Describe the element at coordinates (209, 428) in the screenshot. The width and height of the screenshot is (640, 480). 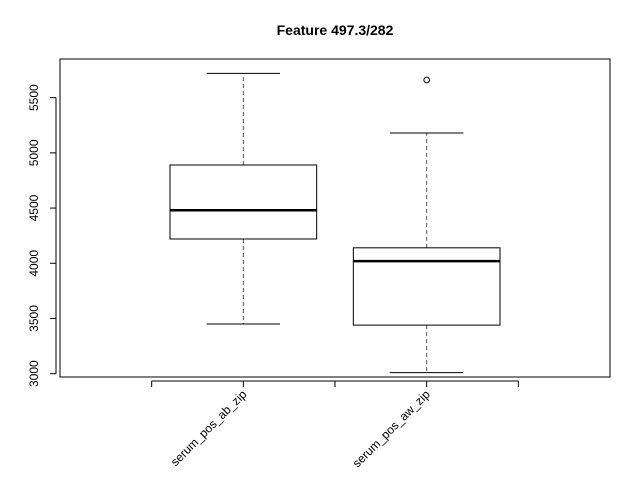
I see `x-tick-label: serum_pos_ab_zip` at that location.